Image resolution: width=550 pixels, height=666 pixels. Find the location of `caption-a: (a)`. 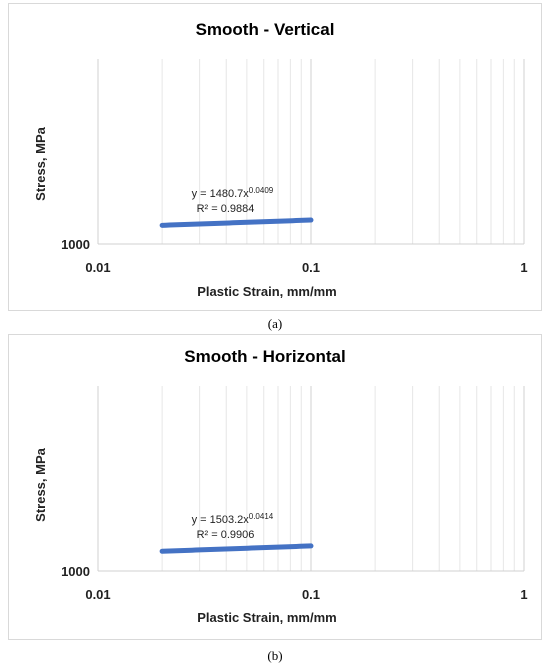

caption-a: (a) is located at coordinates (275, 323).